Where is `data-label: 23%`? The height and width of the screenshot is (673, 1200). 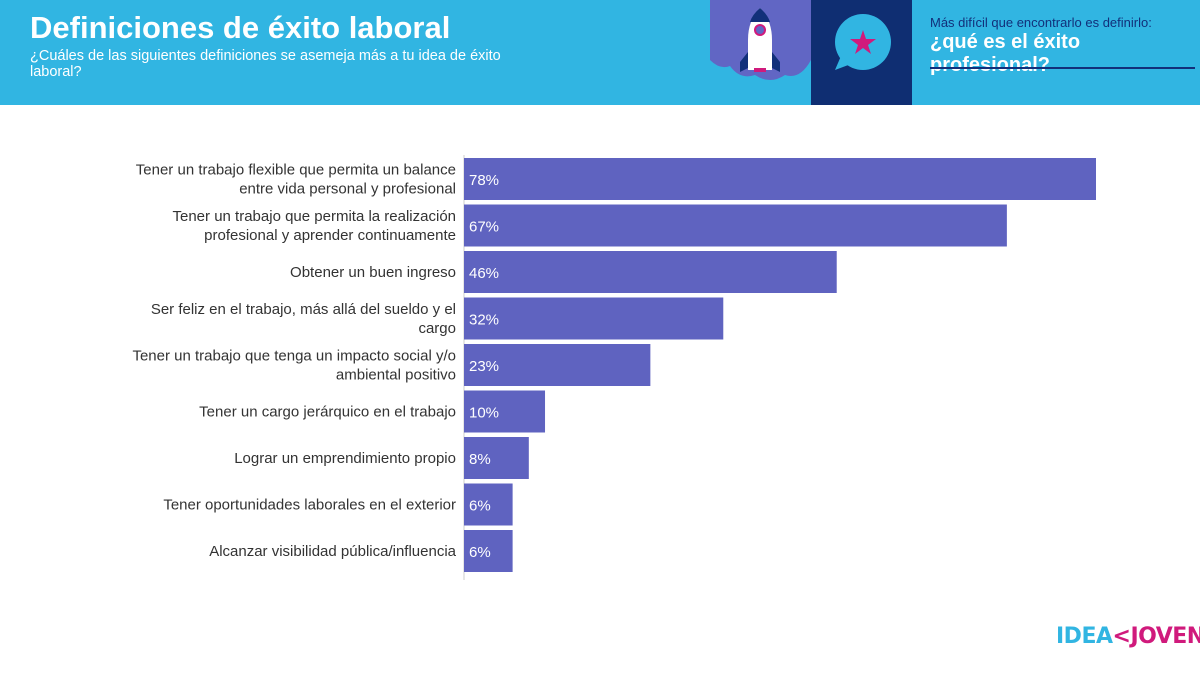 data-label: 23% is located at coordinates (484, 366).